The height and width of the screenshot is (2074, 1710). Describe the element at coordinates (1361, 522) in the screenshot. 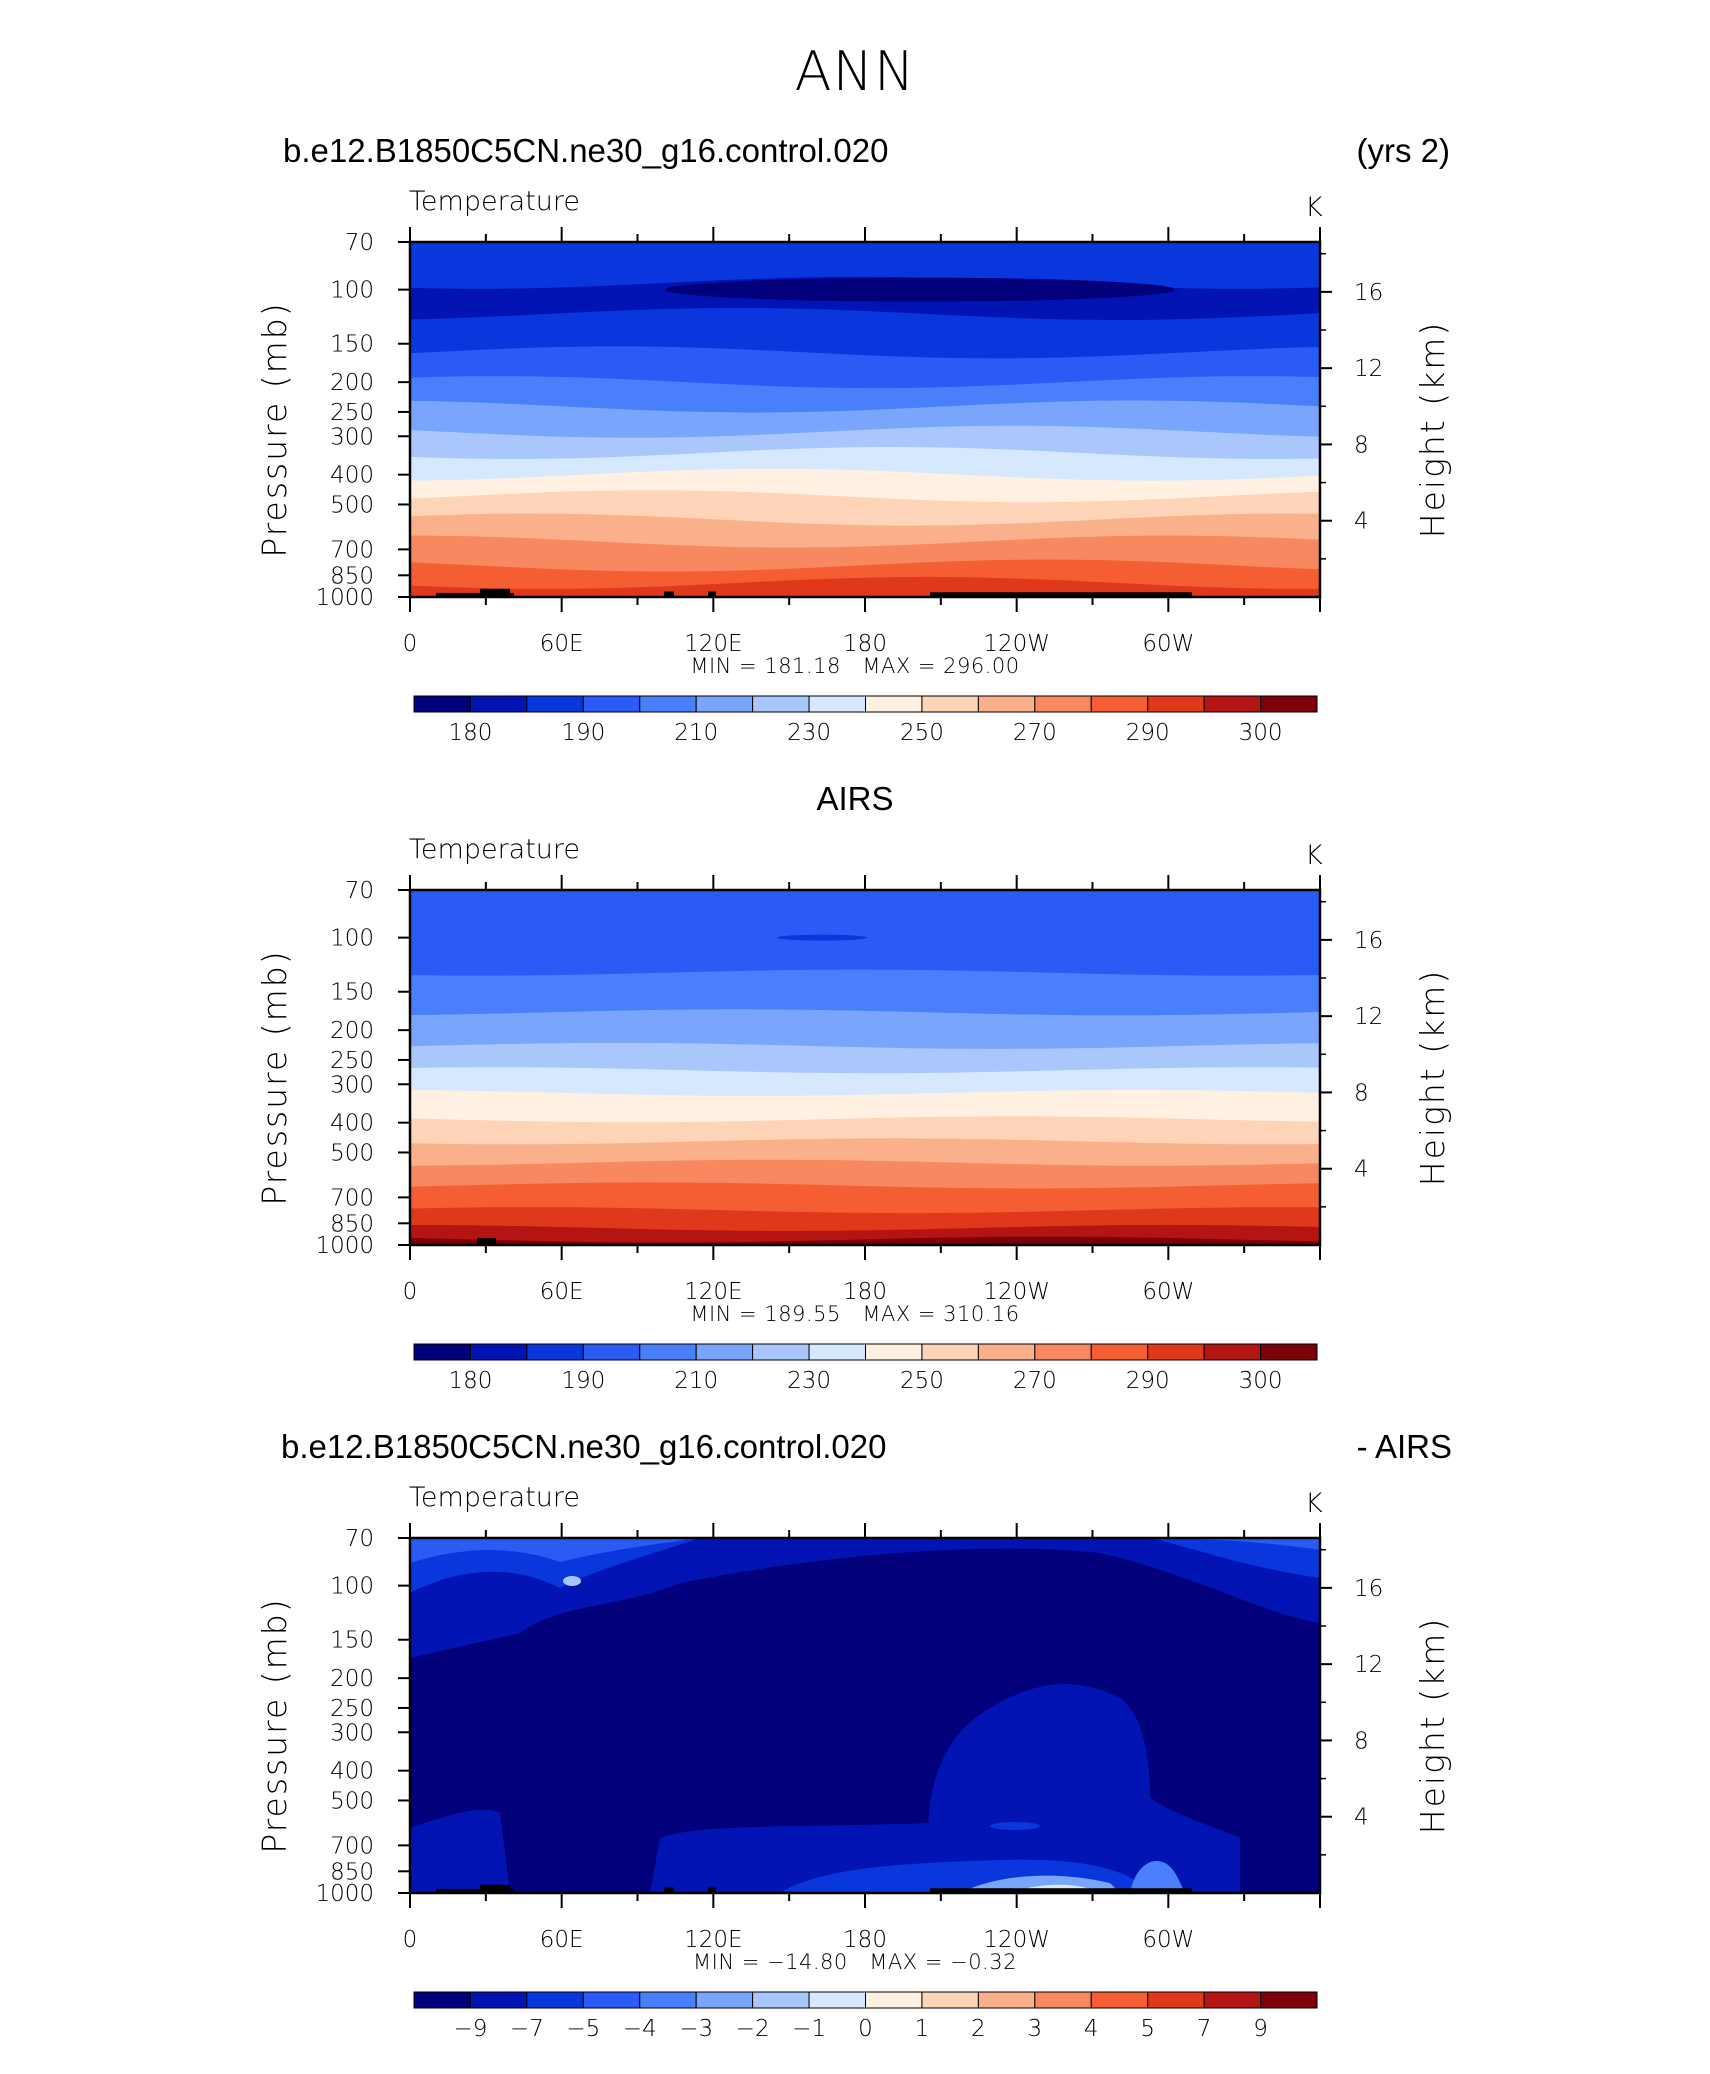

I see `y2-tick-label: 4` at that location.